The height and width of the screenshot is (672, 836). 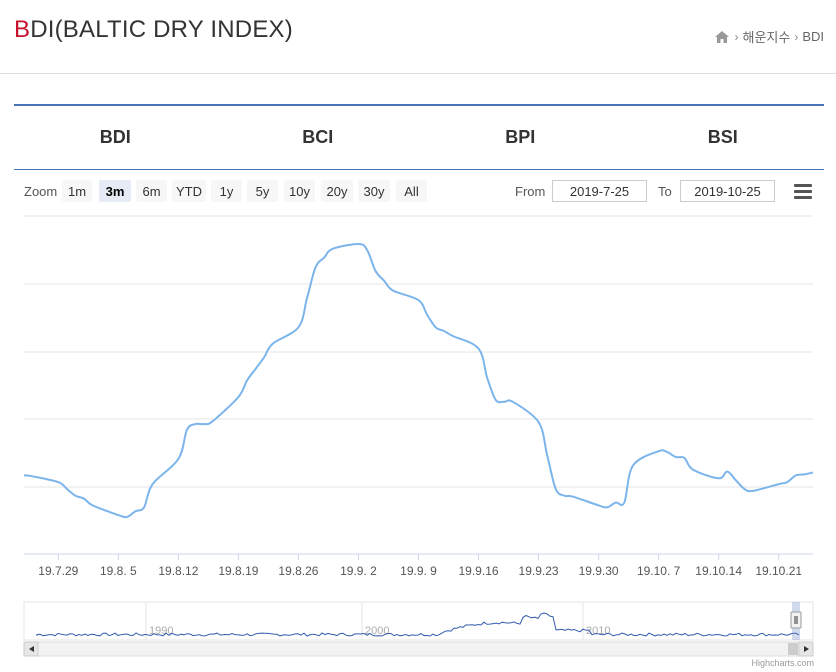 What do you see at coordinates (337, 191) in the screenshot?
I see `zoom-button-20y: 20y` at bounding box center [337, 191].